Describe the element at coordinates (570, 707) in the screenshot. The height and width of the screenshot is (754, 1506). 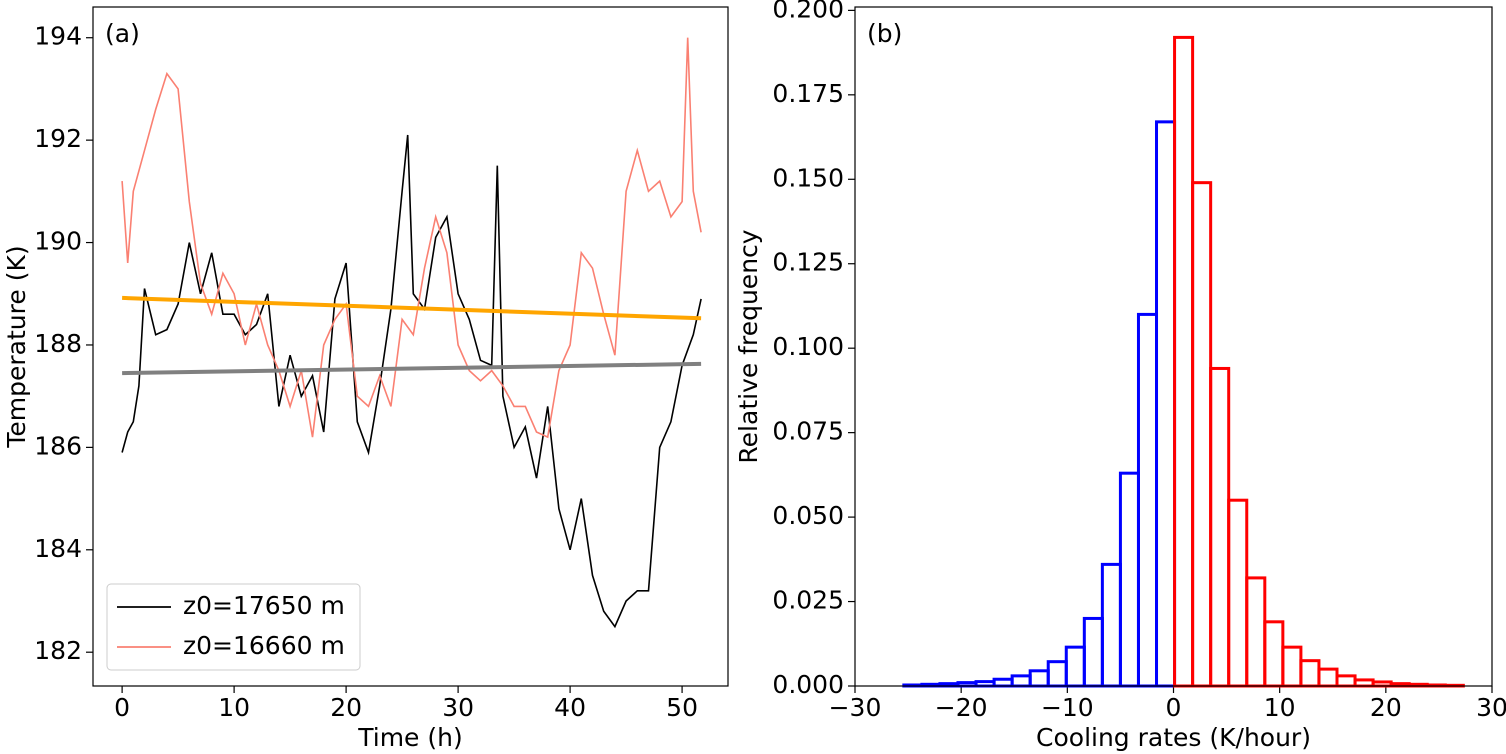
I see `x-tick-label: 40` at that location.